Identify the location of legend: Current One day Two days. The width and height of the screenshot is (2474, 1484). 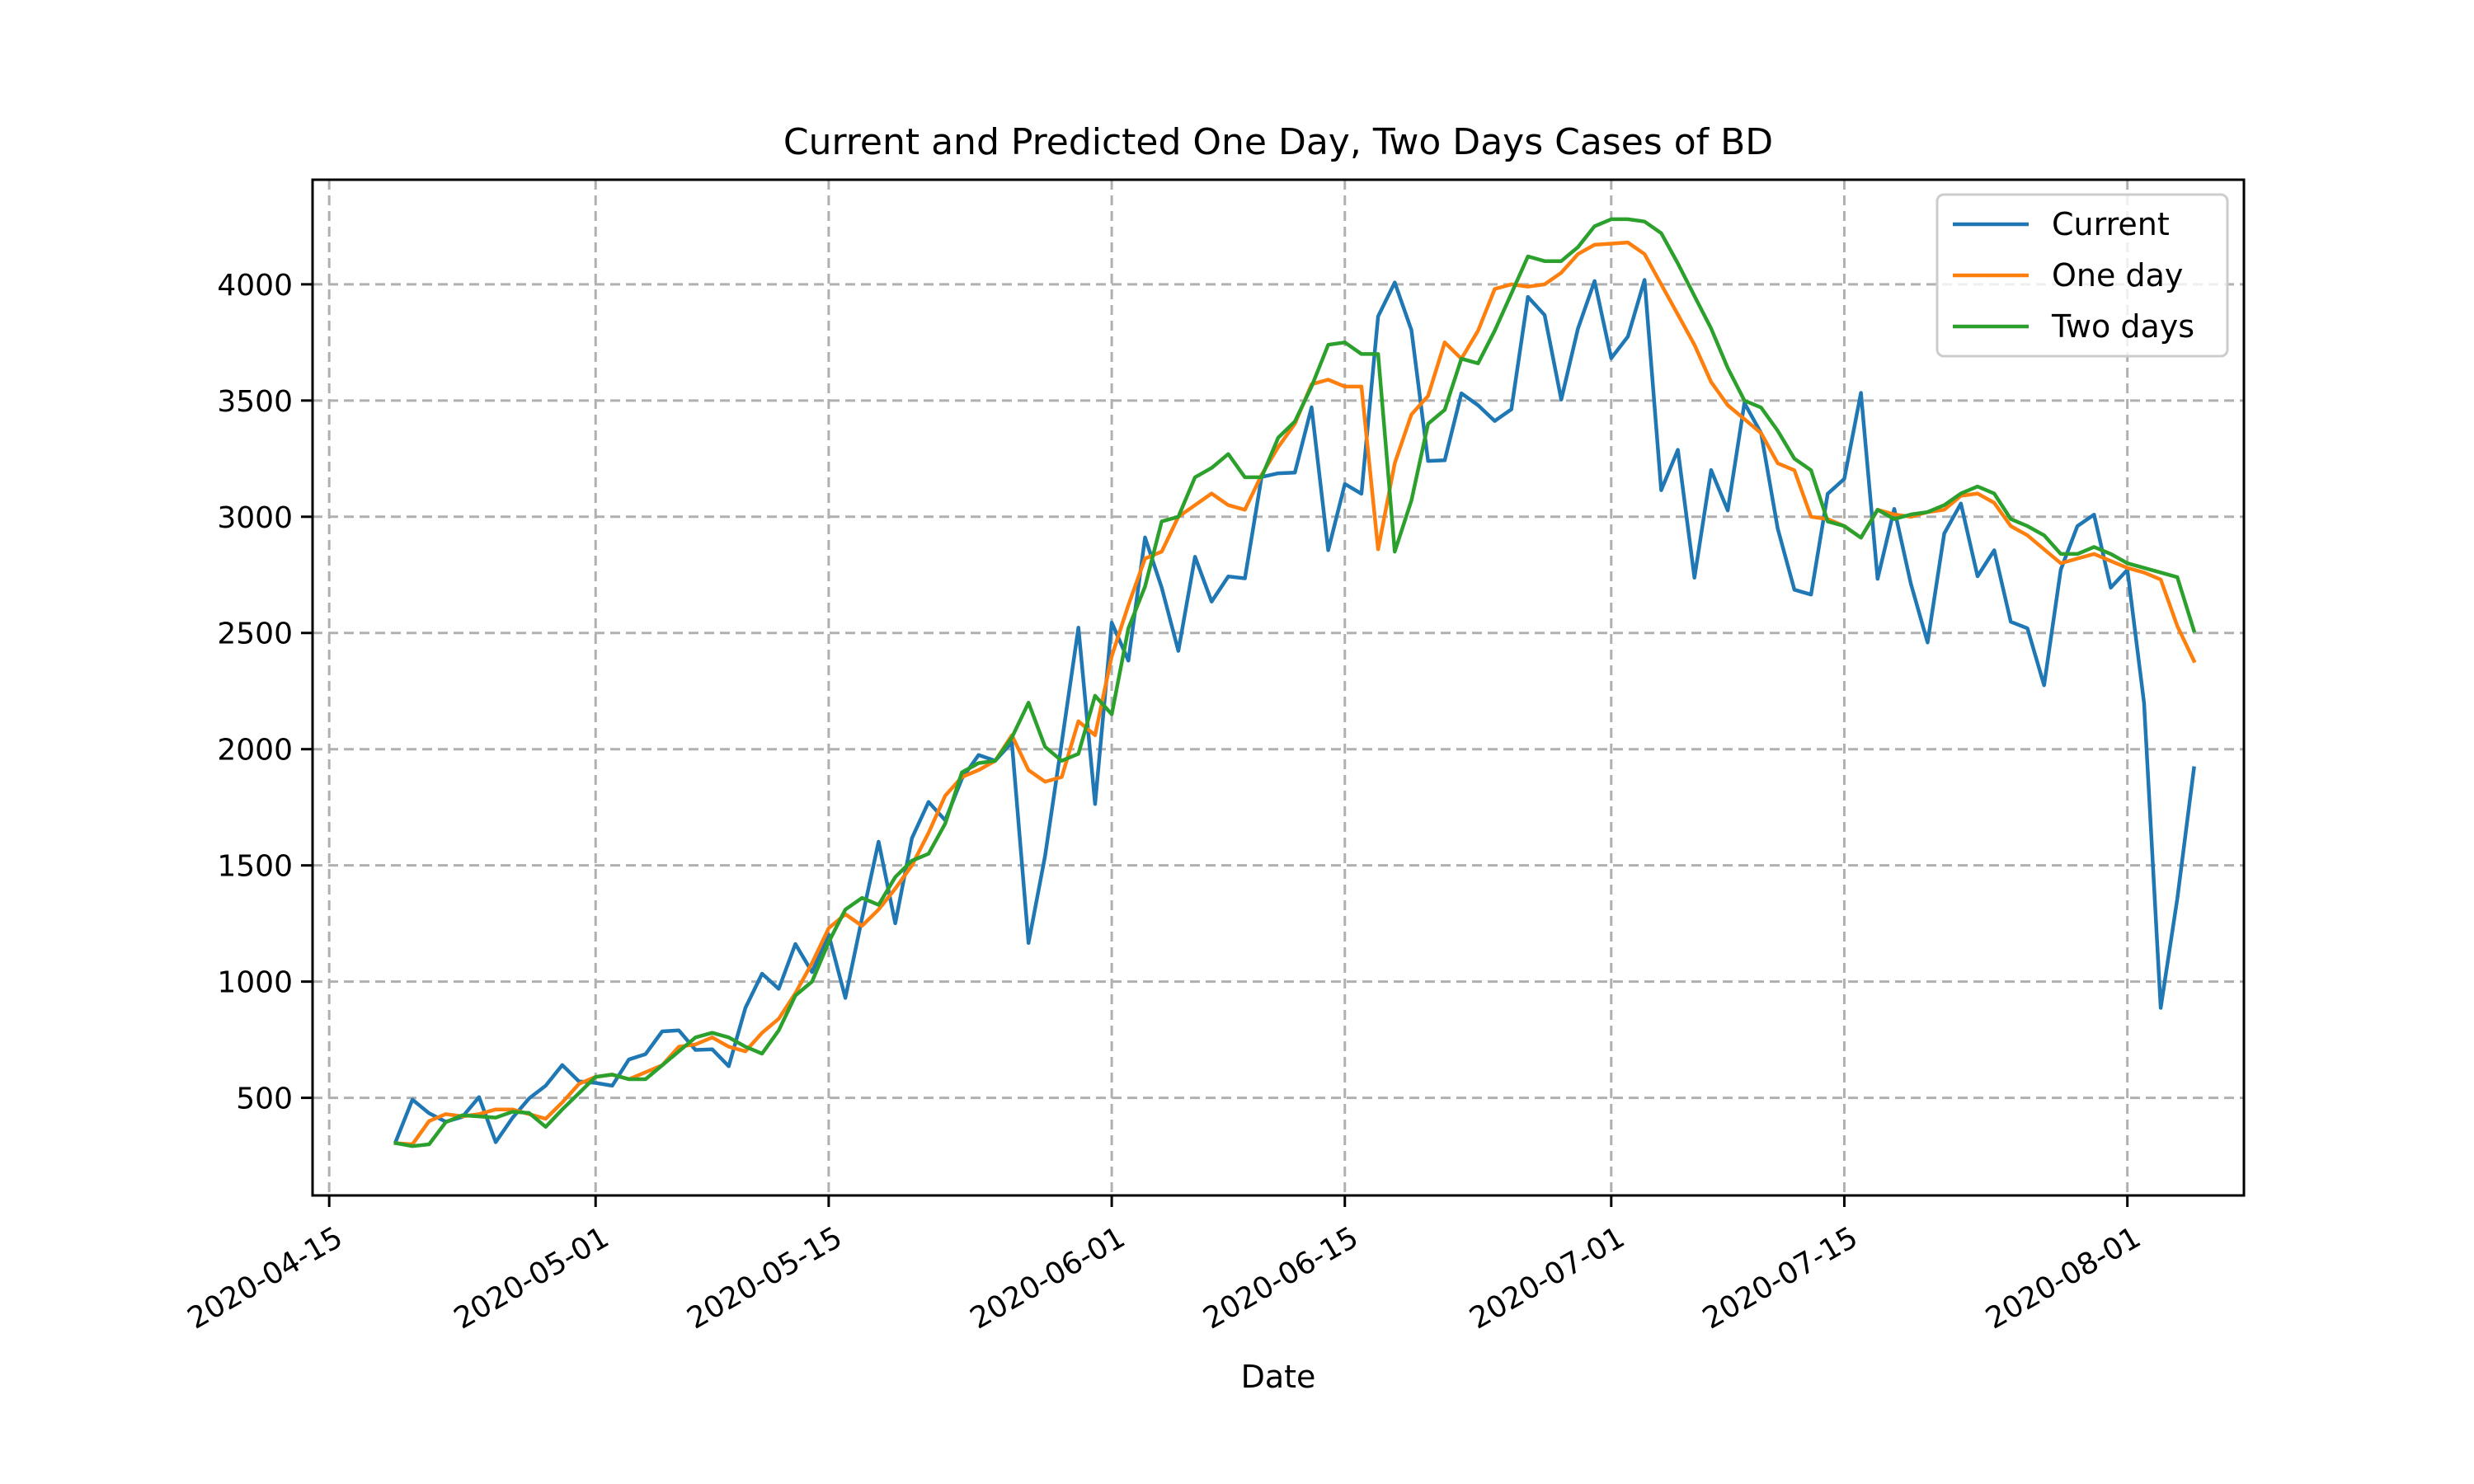
(2082, 275).